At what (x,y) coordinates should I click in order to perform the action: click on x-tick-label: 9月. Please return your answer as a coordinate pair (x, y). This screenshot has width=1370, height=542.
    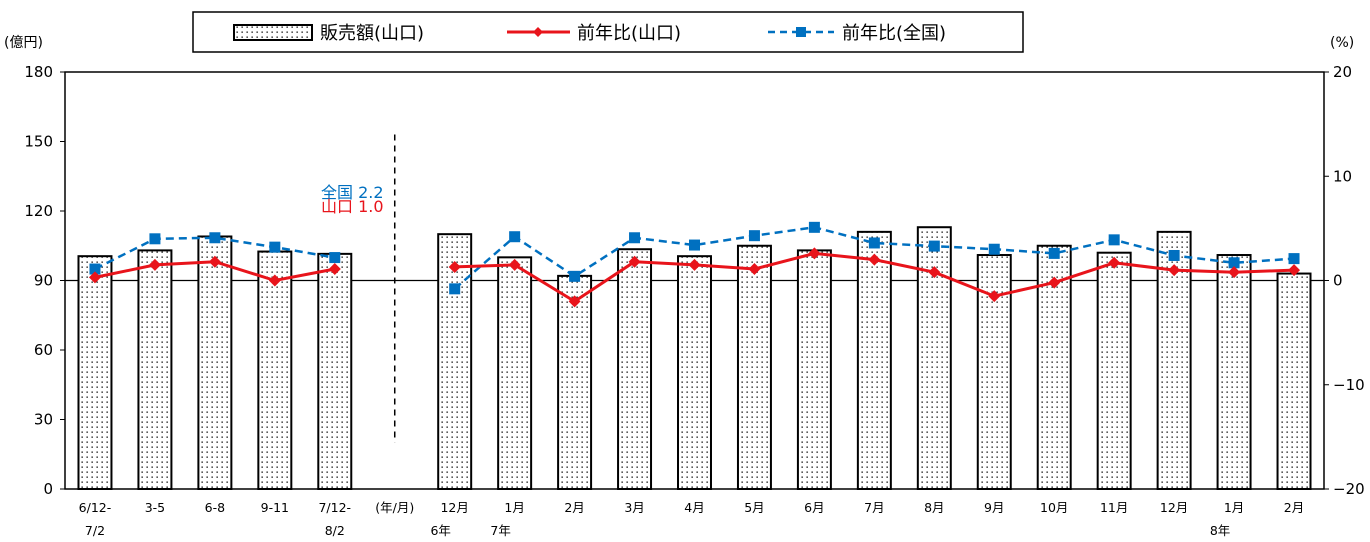
    Looking at the image, I should click on (994, 507).